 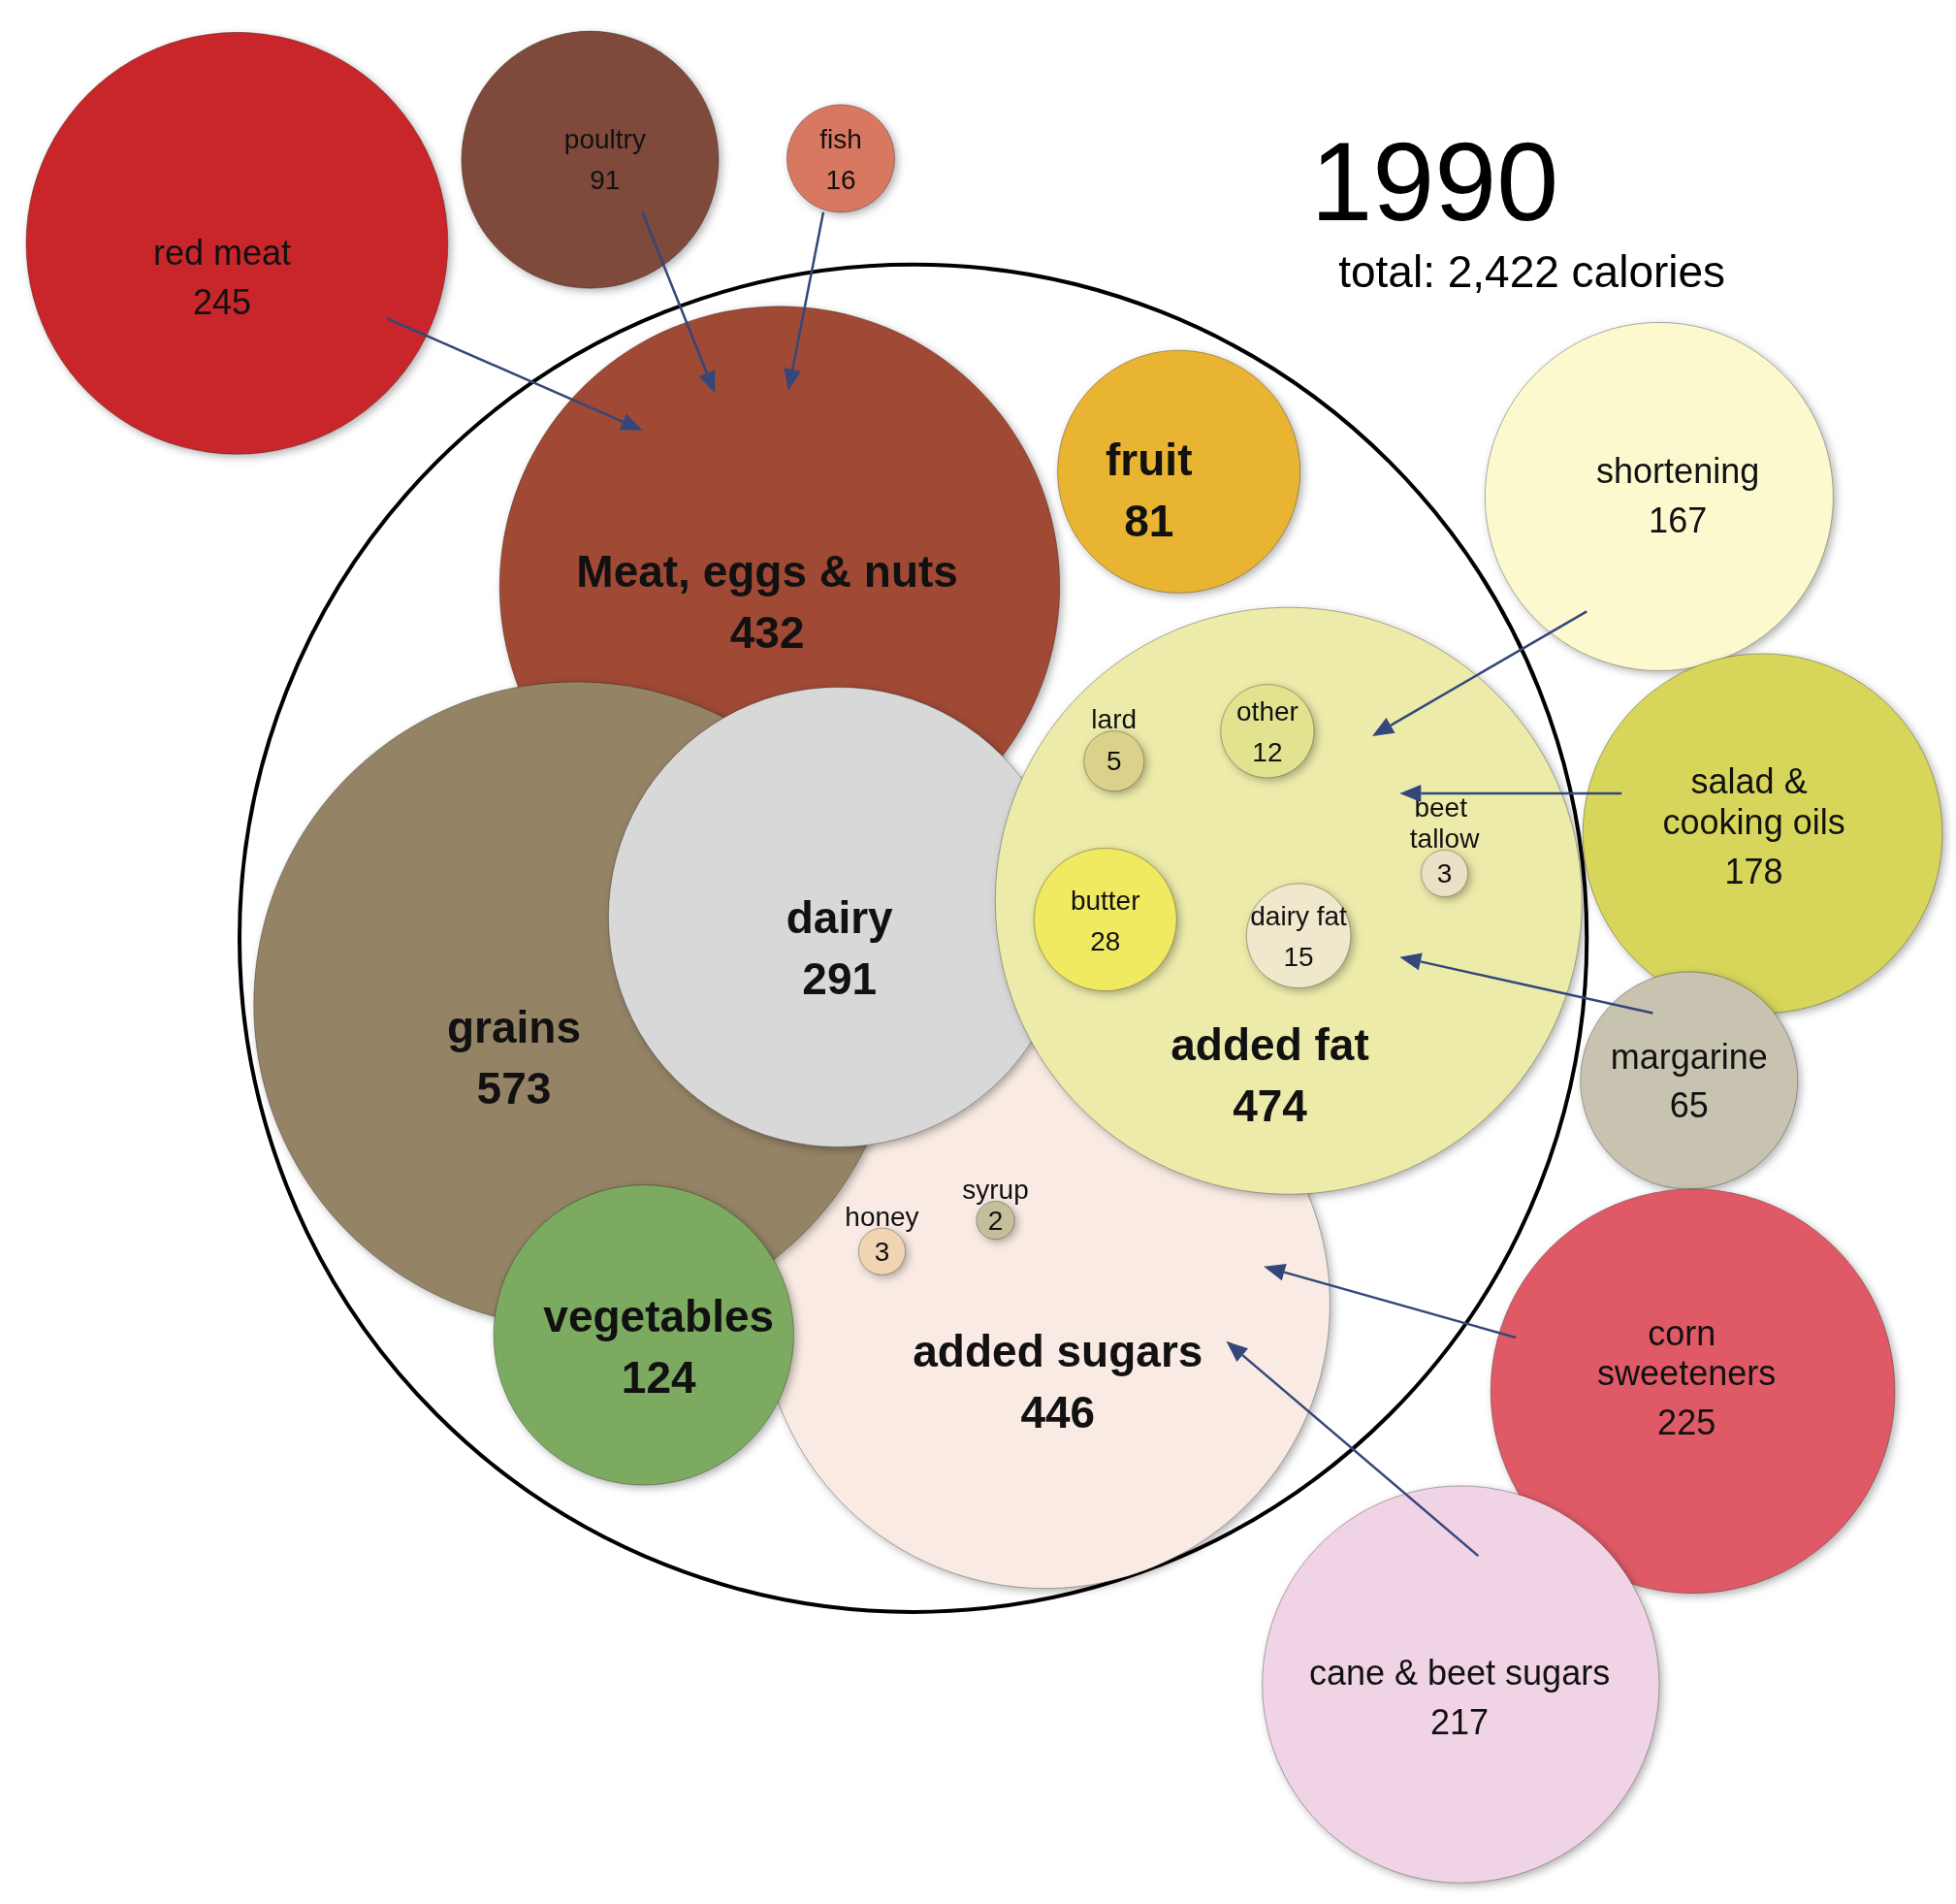 I want to click on category-label: dairy, so click(x=840, y=917).